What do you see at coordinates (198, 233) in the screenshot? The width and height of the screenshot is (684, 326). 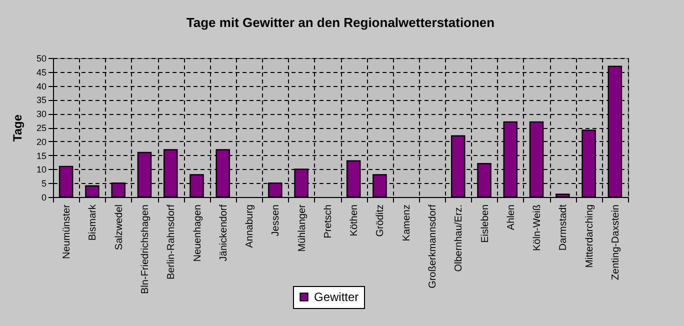 I see `x-tick-label: Neuenhagen` at bounding box center [198, 233].